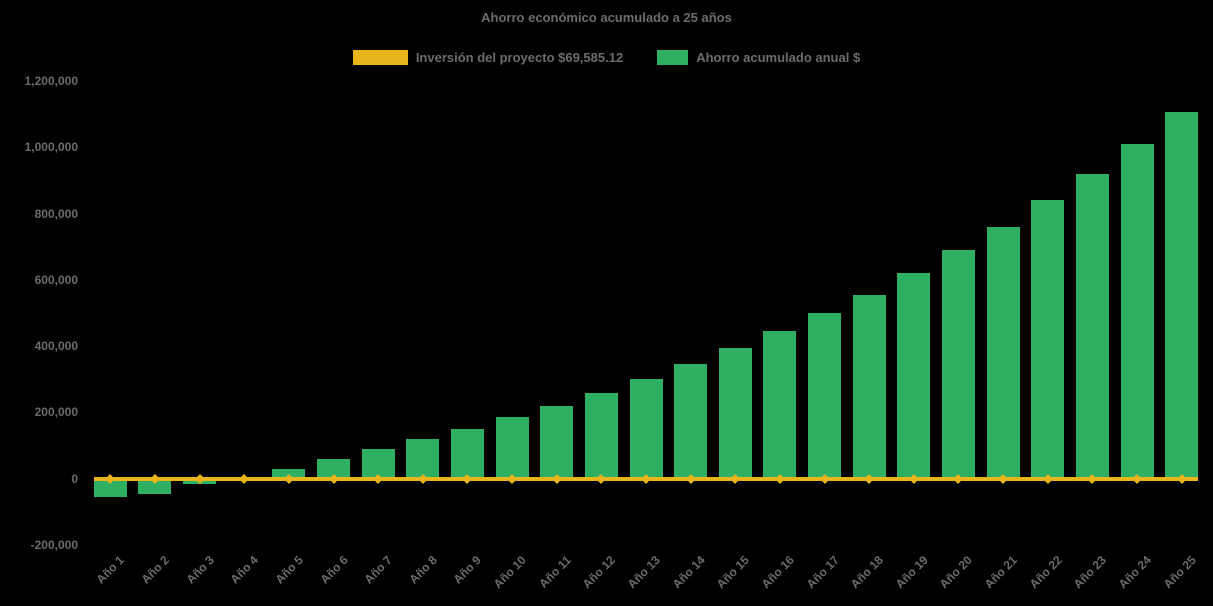  What do you see at coordinates (509, 572) in the screenshot?
I see `x-axis-category-label: Año 10` at bounding box center [509, 572].